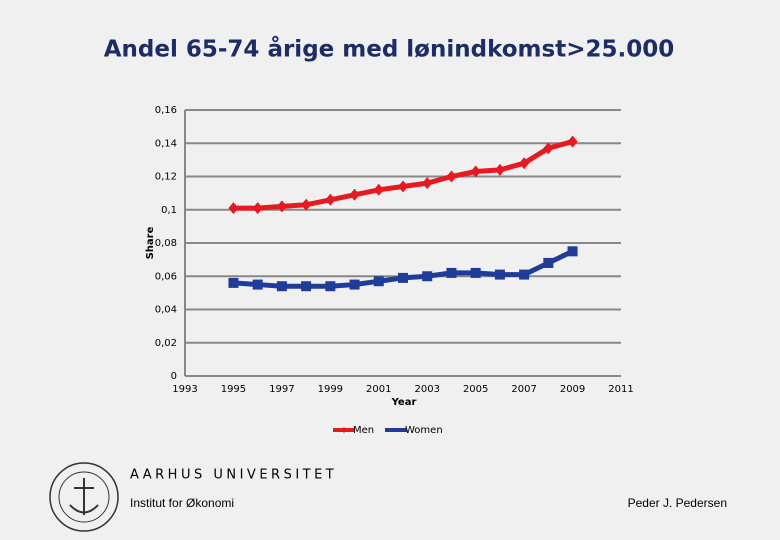 The width and height of the screenshot is (780, 540). What do you see at coordinates (475, 389) in the screenshot?
I see `x-tick-label: 2005` at bounding box center [475, 389].